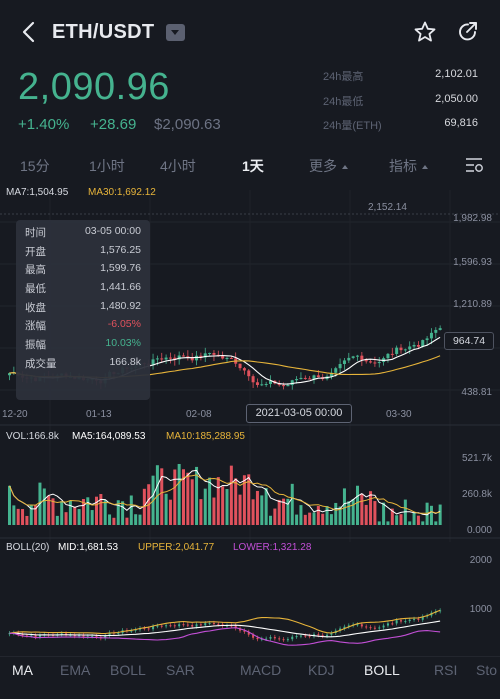 This screenshot has height=699, width=500. Describe the element at coordinates (94, 87) in the screenshot. I see `last-price: 2,090.96` at that location.